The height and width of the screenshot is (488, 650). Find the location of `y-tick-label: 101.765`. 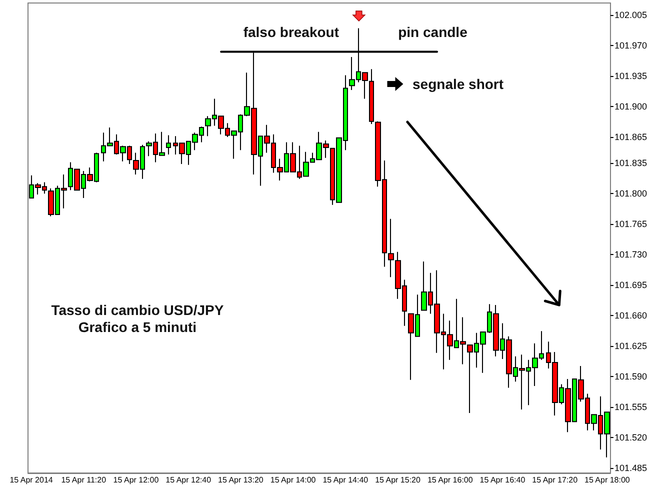

y-tick-label: 101.765 is located at coordinates (631, 224).